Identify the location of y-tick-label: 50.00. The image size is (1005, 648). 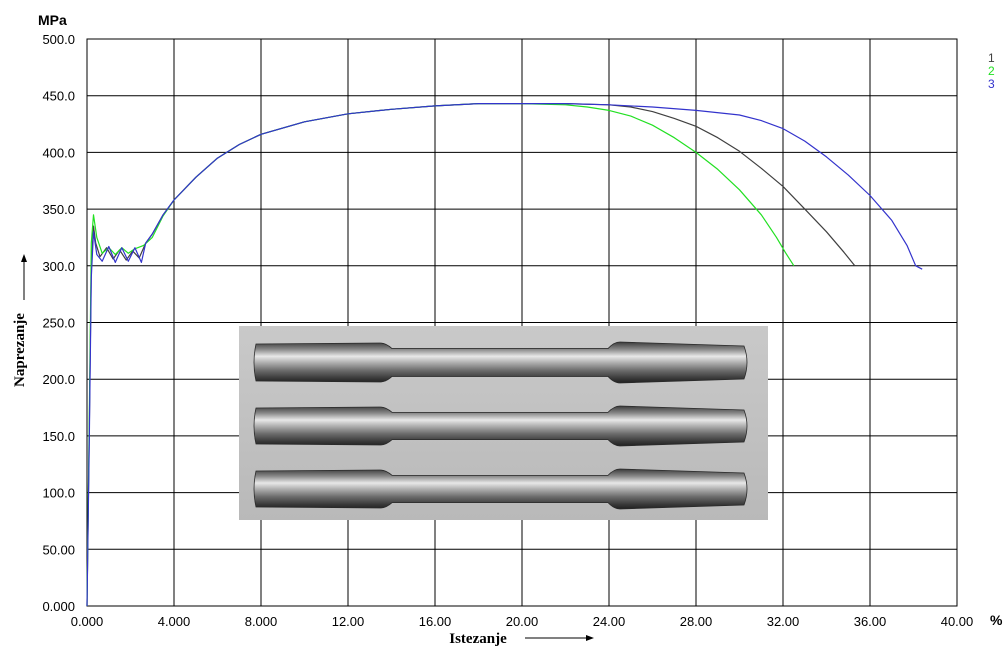
(58, 549).